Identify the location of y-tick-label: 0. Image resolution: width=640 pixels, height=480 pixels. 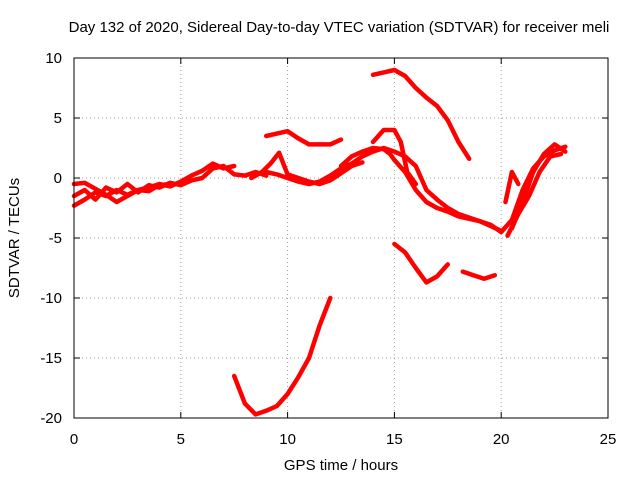
(58, 178).